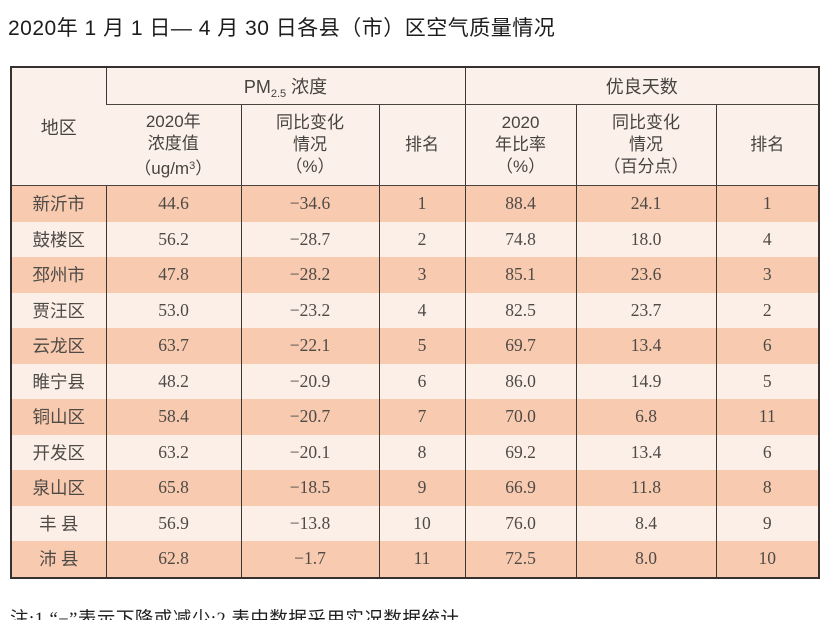  Describe the element at coordinates (520, 523) in the screenshot. I see `cell-ratio: 76.0` at that location.